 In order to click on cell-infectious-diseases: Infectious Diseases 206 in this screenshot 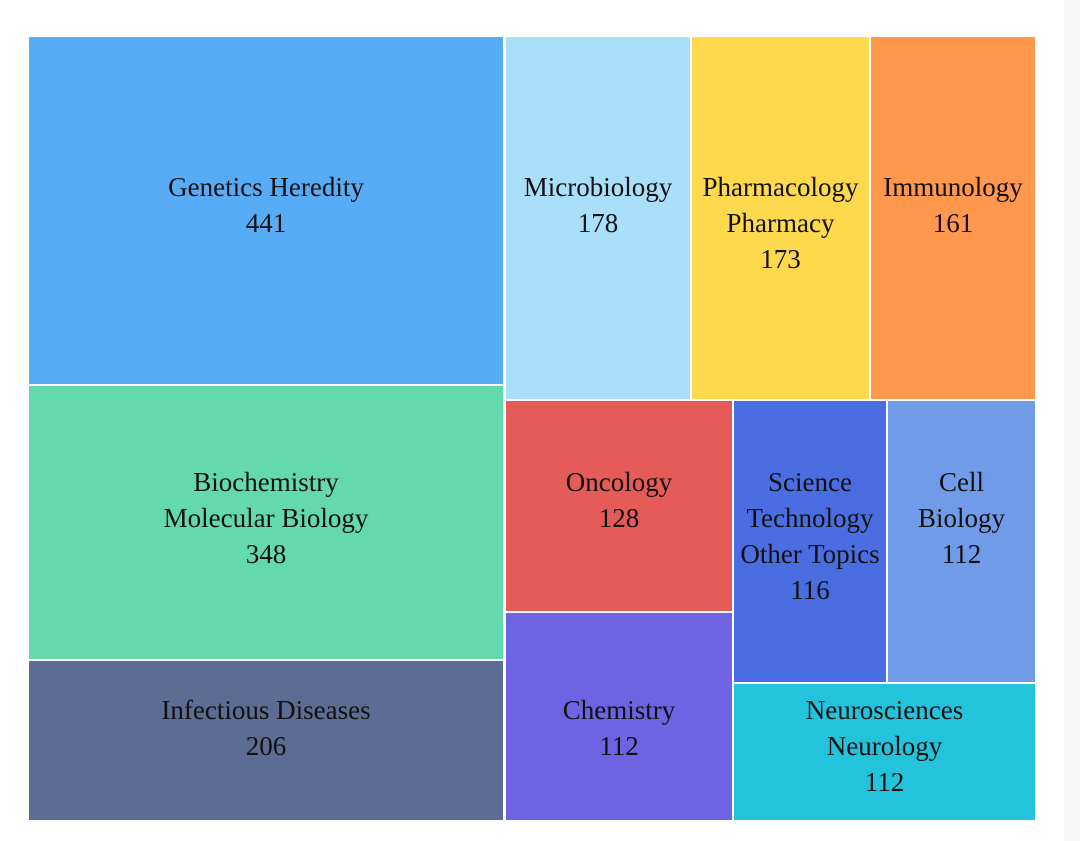, I will do `click(266, 740)`.